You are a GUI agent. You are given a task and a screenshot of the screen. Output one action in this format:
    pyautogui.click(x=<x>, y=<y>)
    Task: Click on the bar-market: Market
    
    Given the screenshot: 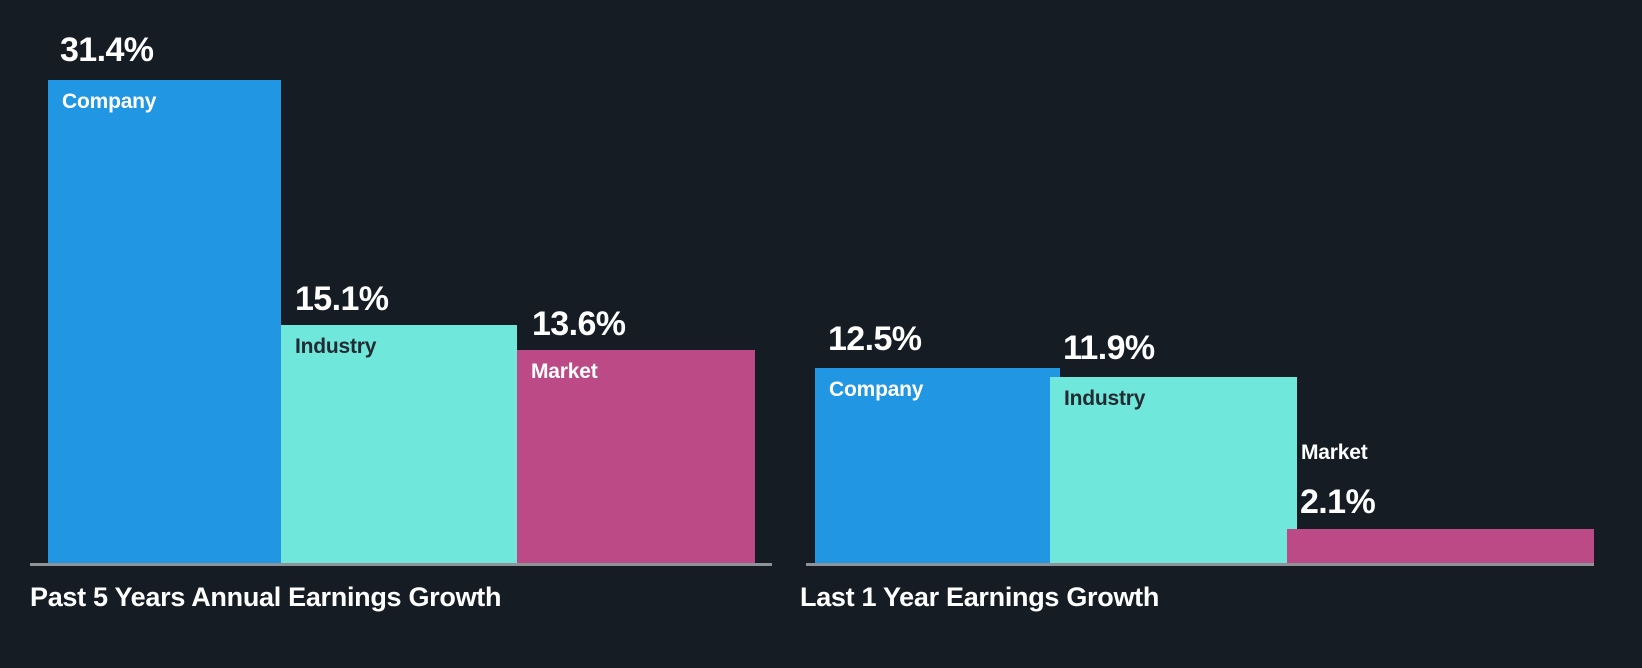 What is the action you would take?
    pyautogui.click(x=636, y=456)
    